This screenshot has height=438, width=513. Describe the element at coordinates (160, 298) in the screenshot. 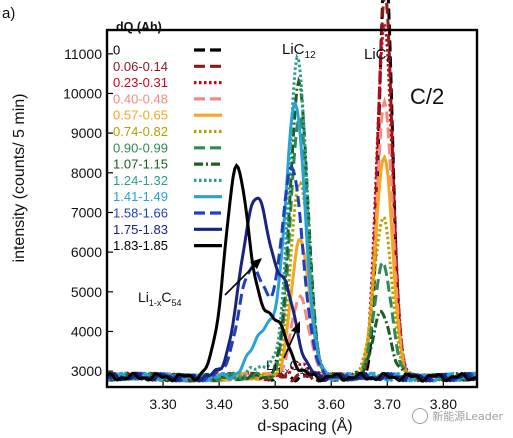

I see `li-c54-label: Li1-xC54` at that location.